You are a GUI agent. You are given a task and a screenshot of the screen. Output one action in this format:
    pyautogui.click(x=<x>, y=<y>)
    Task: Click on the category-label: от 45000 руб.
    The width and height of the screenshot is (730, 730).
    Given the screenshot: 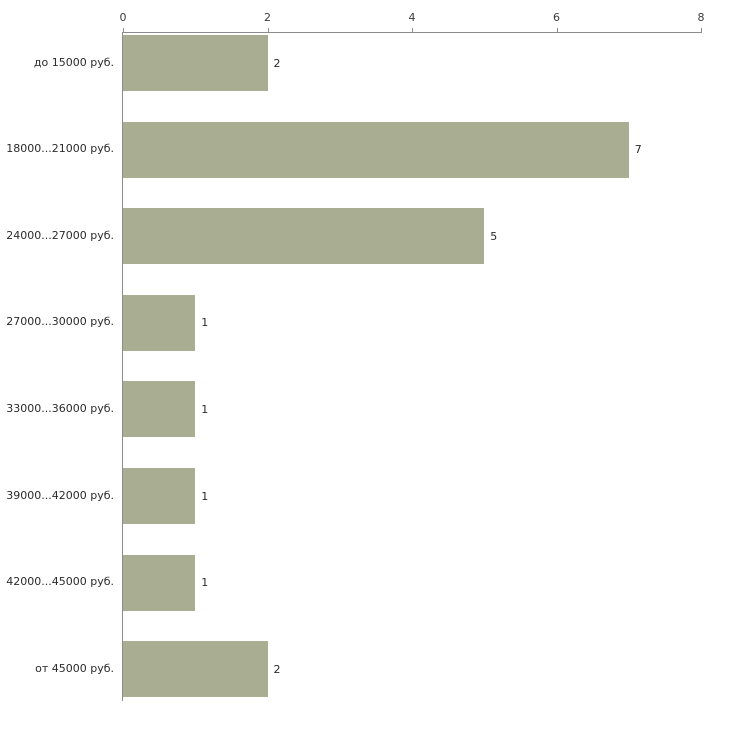 What is the action you would take?
    pyautogui.click(x=74, y=668)
    